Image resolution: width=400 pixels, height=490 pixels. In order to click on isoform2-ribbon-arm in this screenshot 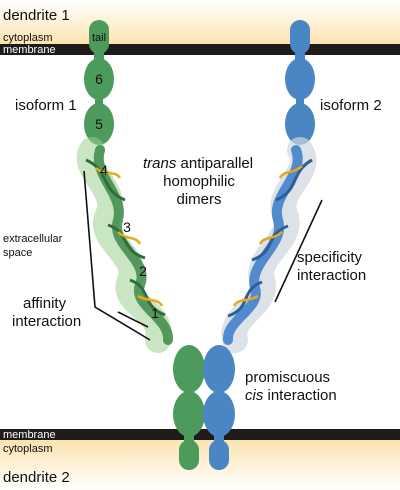, I will do `click(269, 245)`.